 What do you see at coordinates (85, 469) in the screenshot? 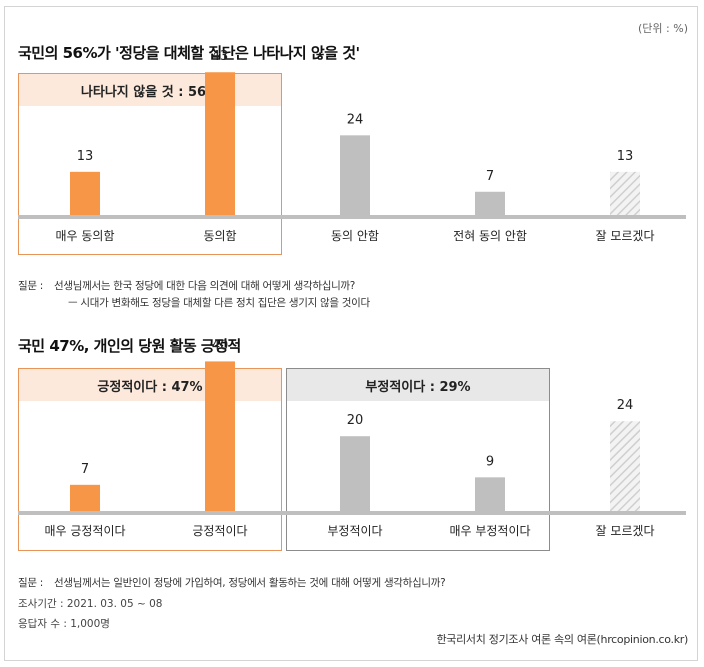
I see `chart2-value-label-0: 7` at bounding box center [85, 469].